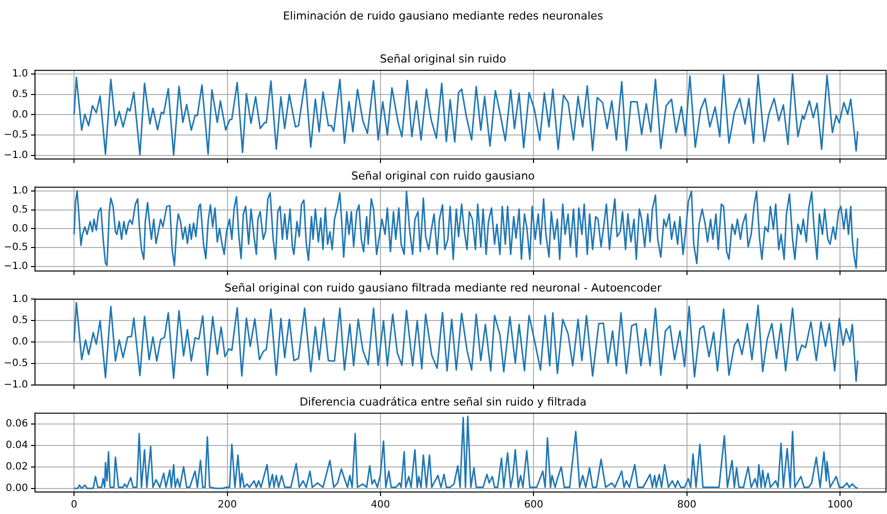 The width and height of the screenshot is (887, 514). Describe the element at coordinates (227, 505) in the screenshot. I see `x-tick-label: 200` at that location.